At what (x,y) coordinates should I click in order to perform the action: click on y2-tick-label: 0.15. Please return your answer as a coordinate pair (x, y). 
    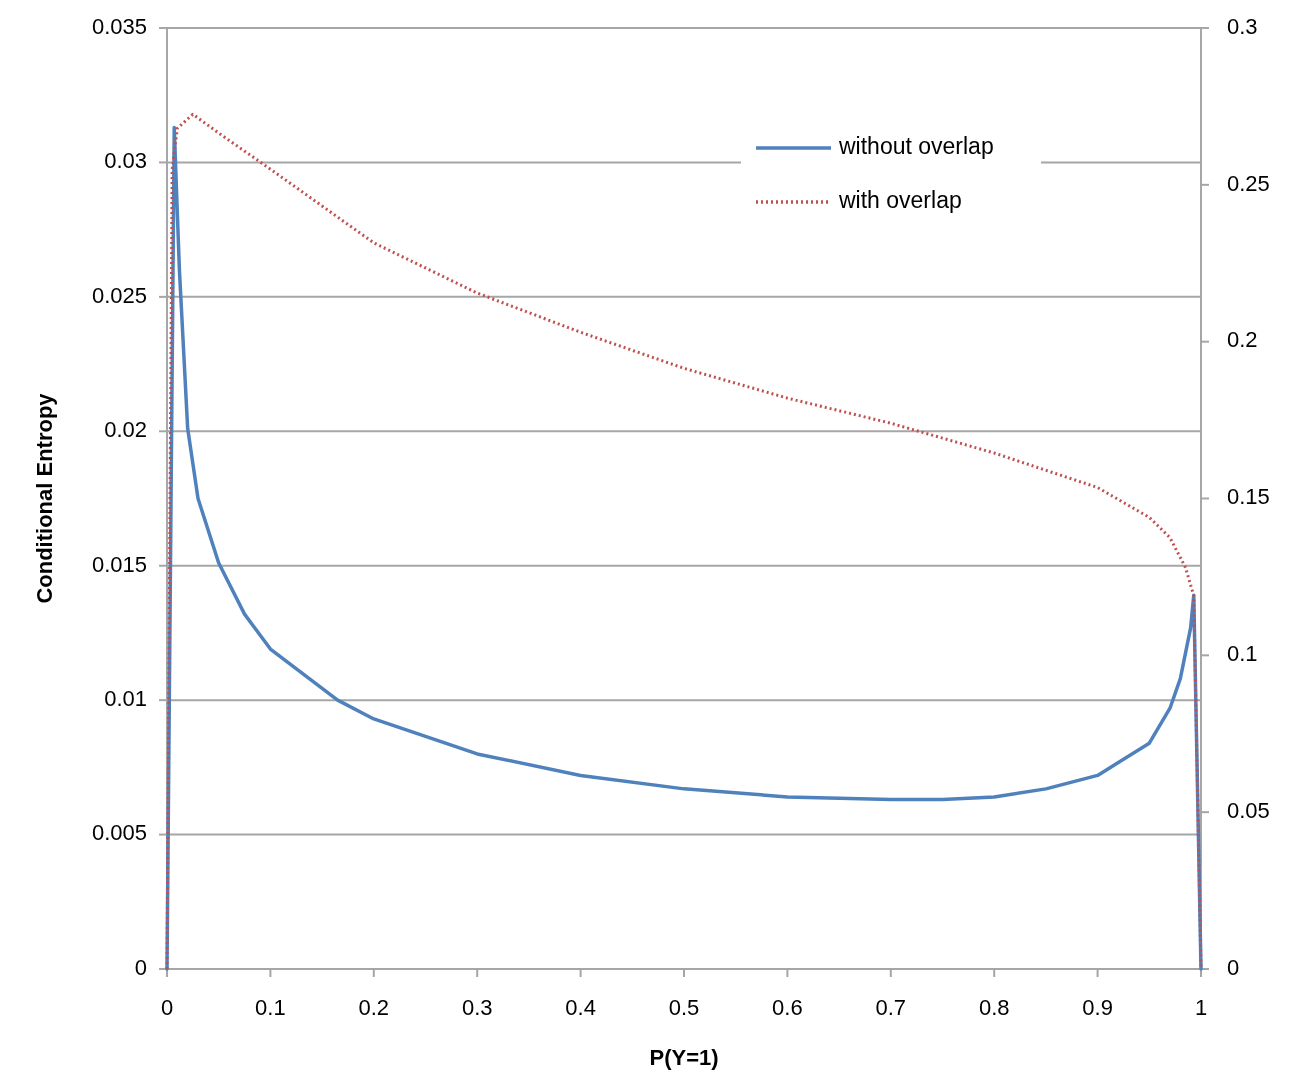
    Looking at the image, I should click on (1248, 497).